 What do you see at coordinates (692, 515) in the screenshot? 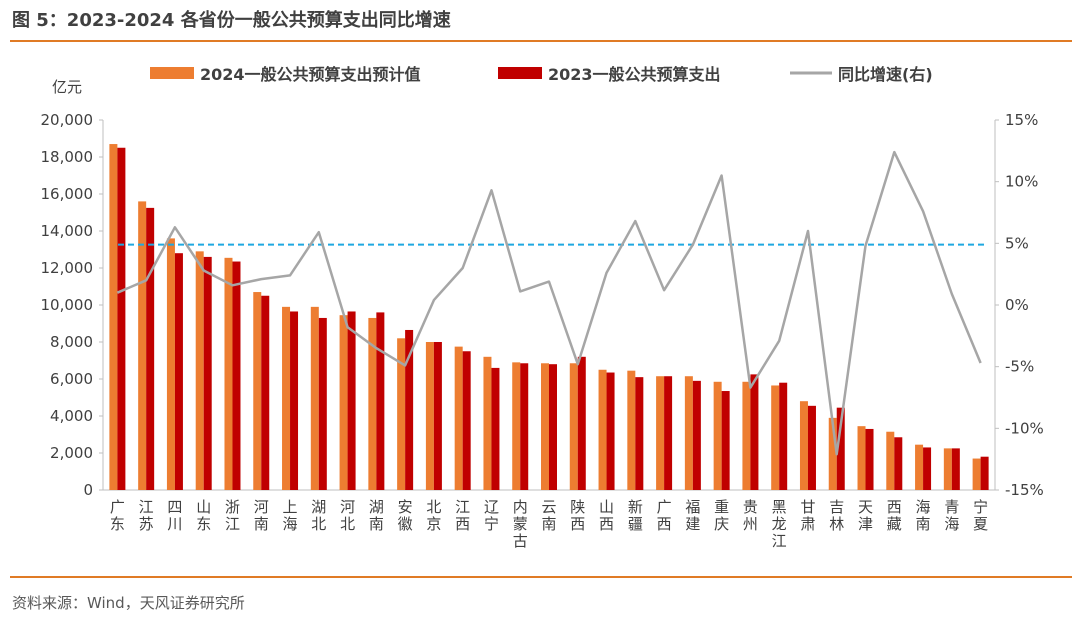
I see `category-label: 福建` at bounding box center [692, 515].